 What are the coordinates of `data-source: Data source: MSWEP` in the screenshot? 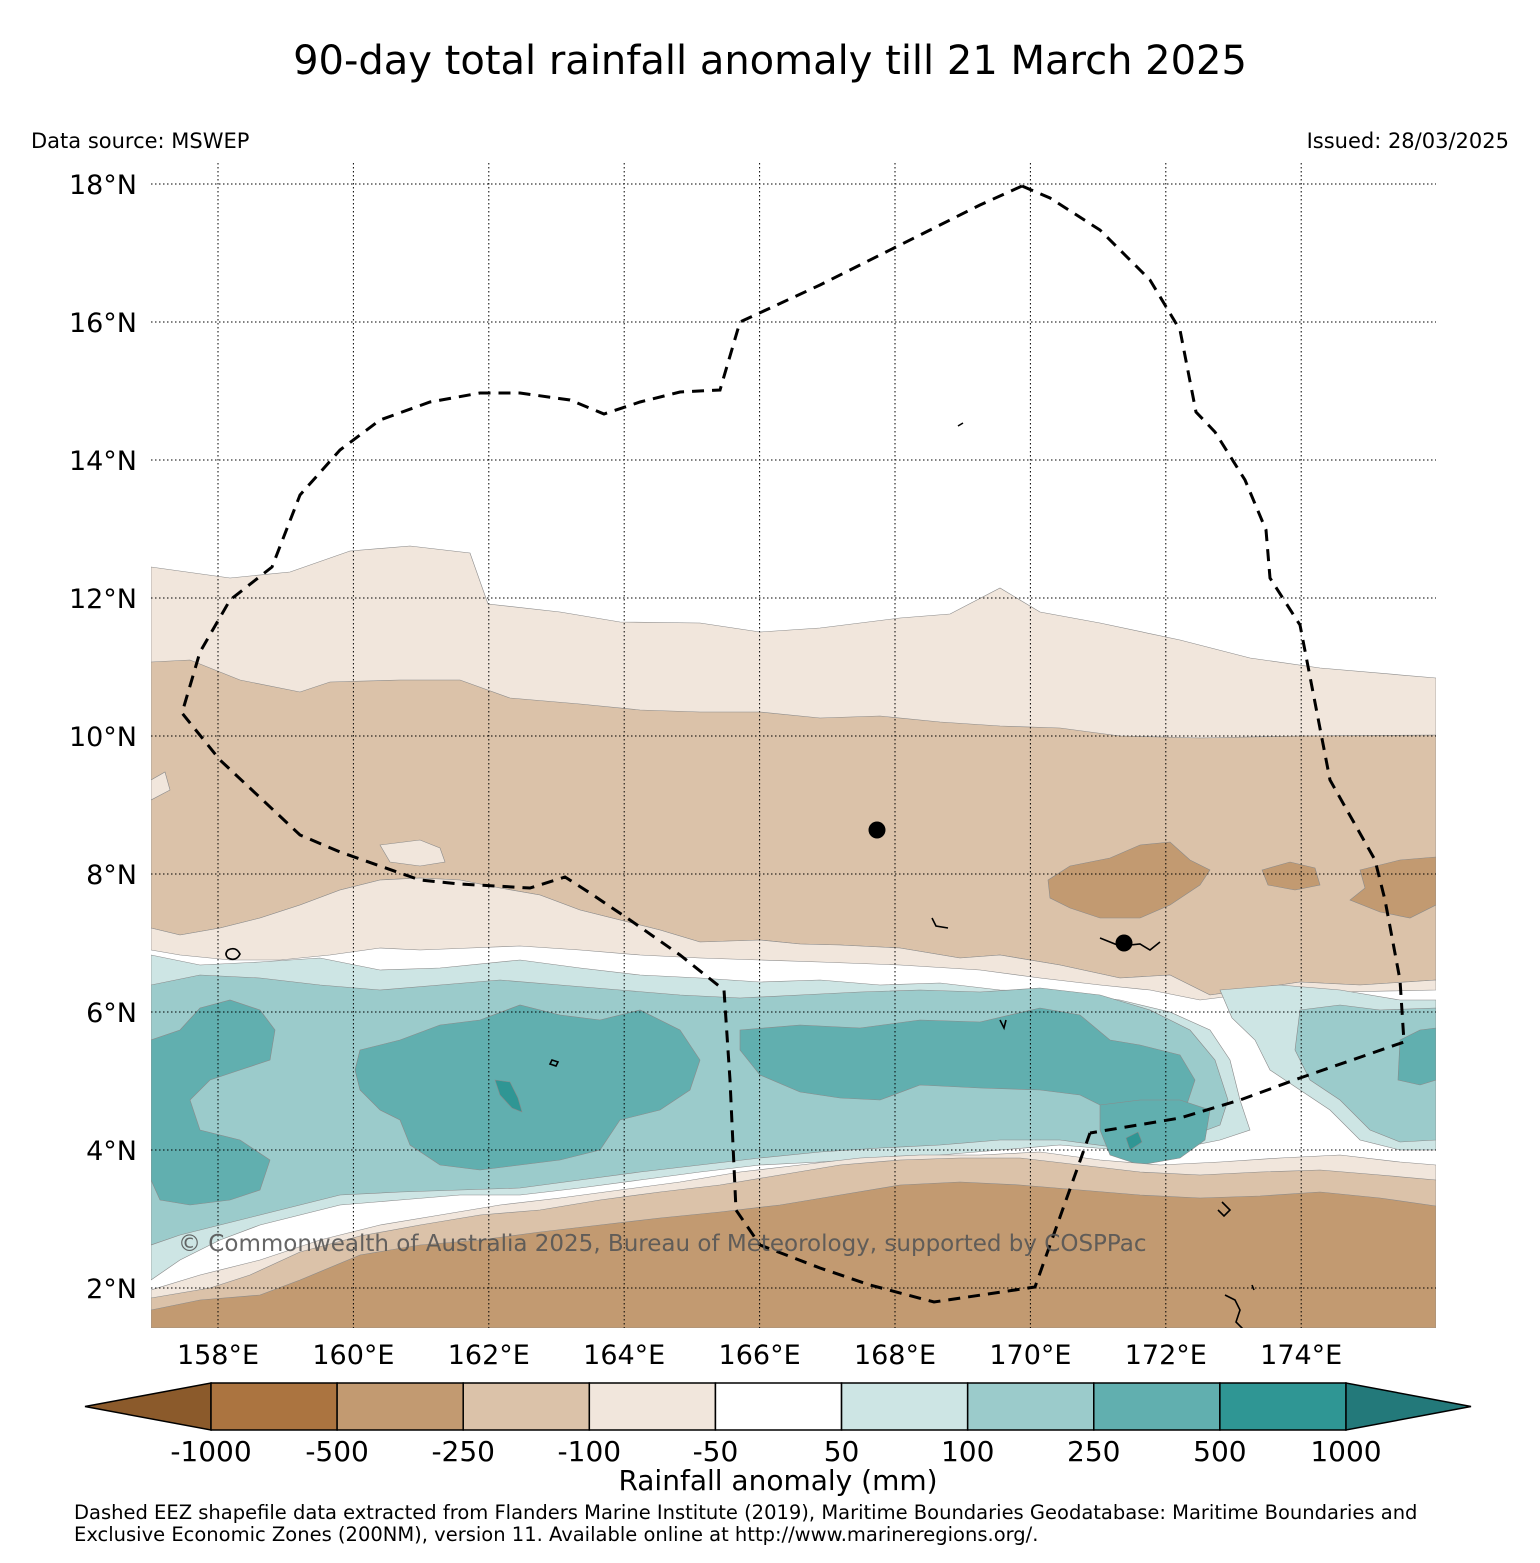 It's located at (140, 141).